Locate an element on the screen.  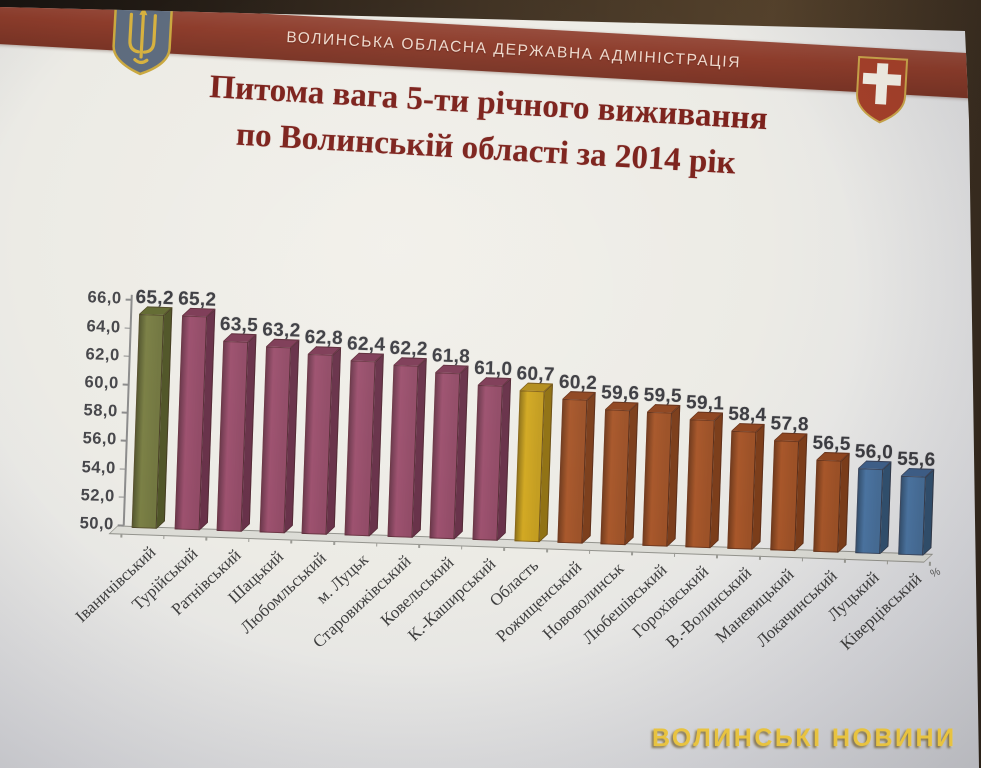
bar-value-label: 65,2 is located at coordinates (197, 299).